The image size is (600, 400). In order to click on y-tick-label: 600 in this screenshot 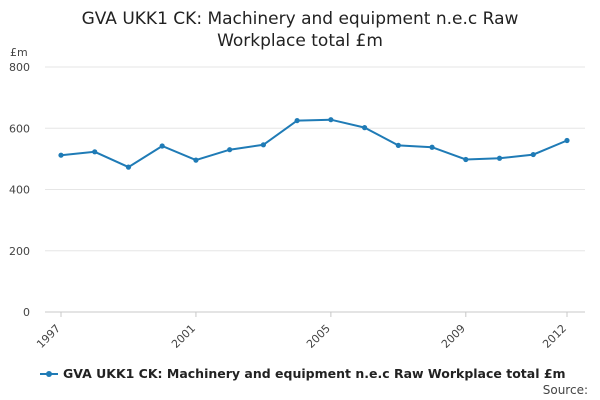, I will do `click(19, 128)`.